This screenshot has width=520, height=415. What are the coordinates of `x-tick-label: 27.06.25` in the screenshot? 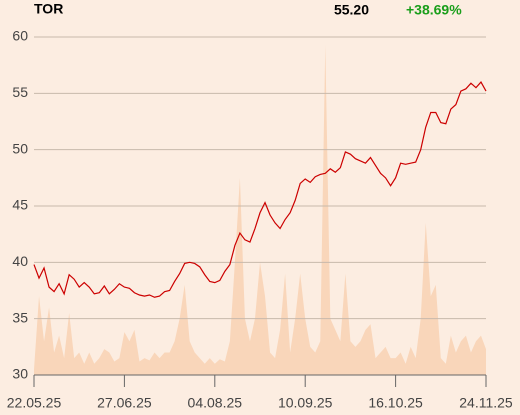 It's located at (124, 403).